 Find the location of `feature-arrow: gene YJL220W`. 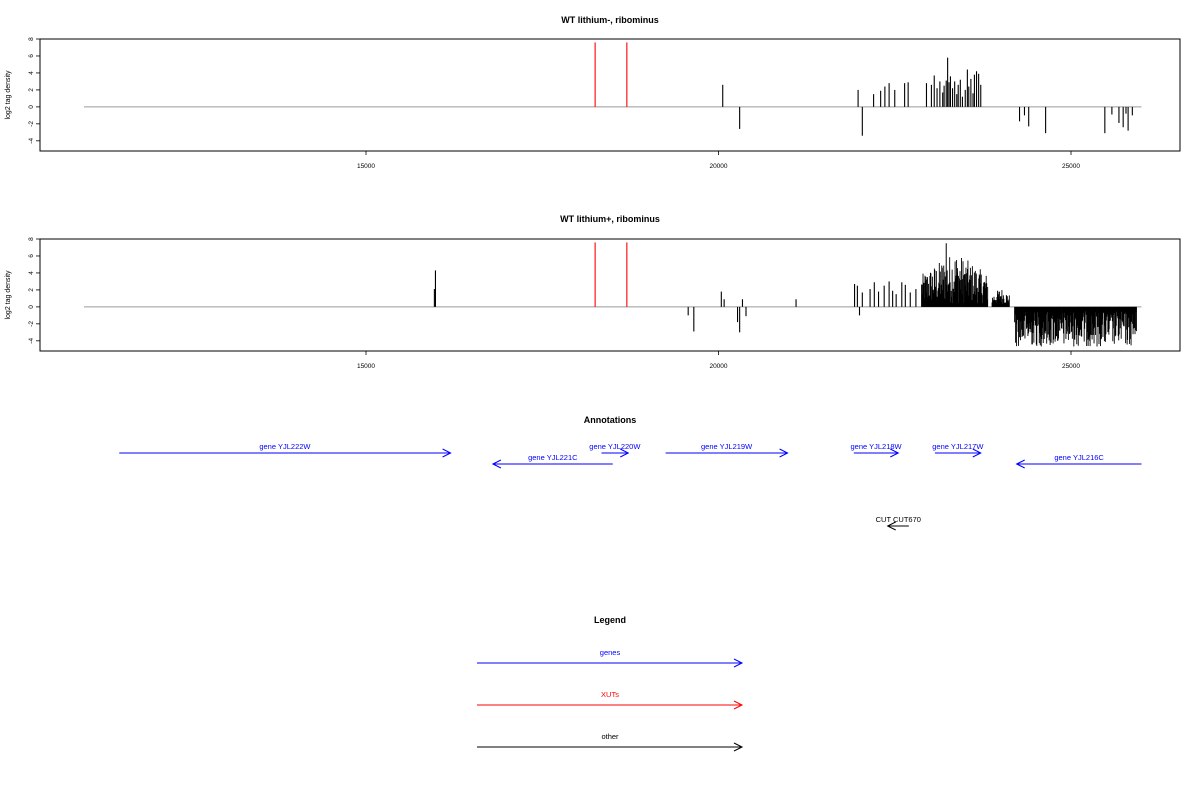

feature-arrow: gene YJL220W is located at coordinates (615, 450).